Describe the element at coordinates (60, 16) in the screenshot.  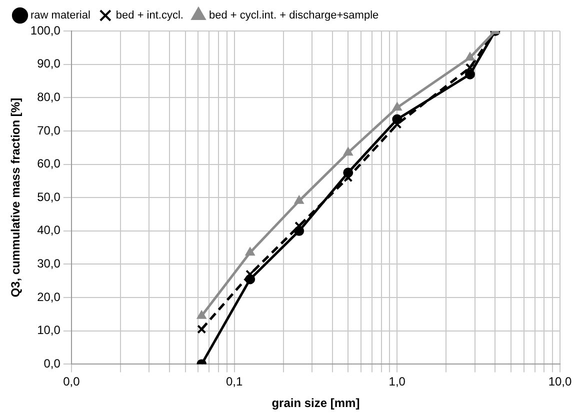
I see `legend-label: raw material` at that location.